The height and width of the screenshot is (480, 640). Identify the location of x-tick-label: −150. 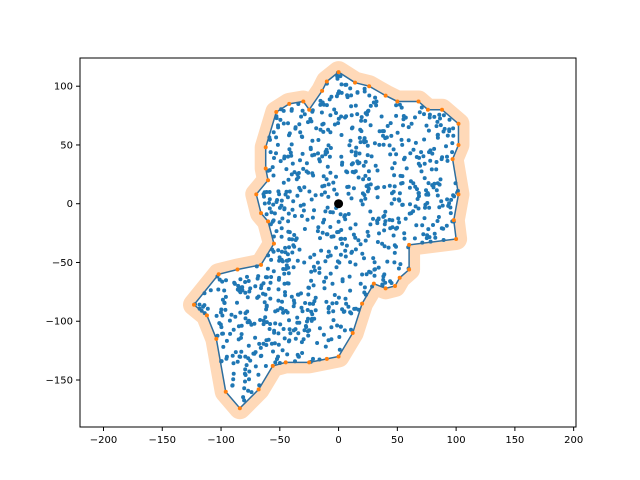
(162, 440).